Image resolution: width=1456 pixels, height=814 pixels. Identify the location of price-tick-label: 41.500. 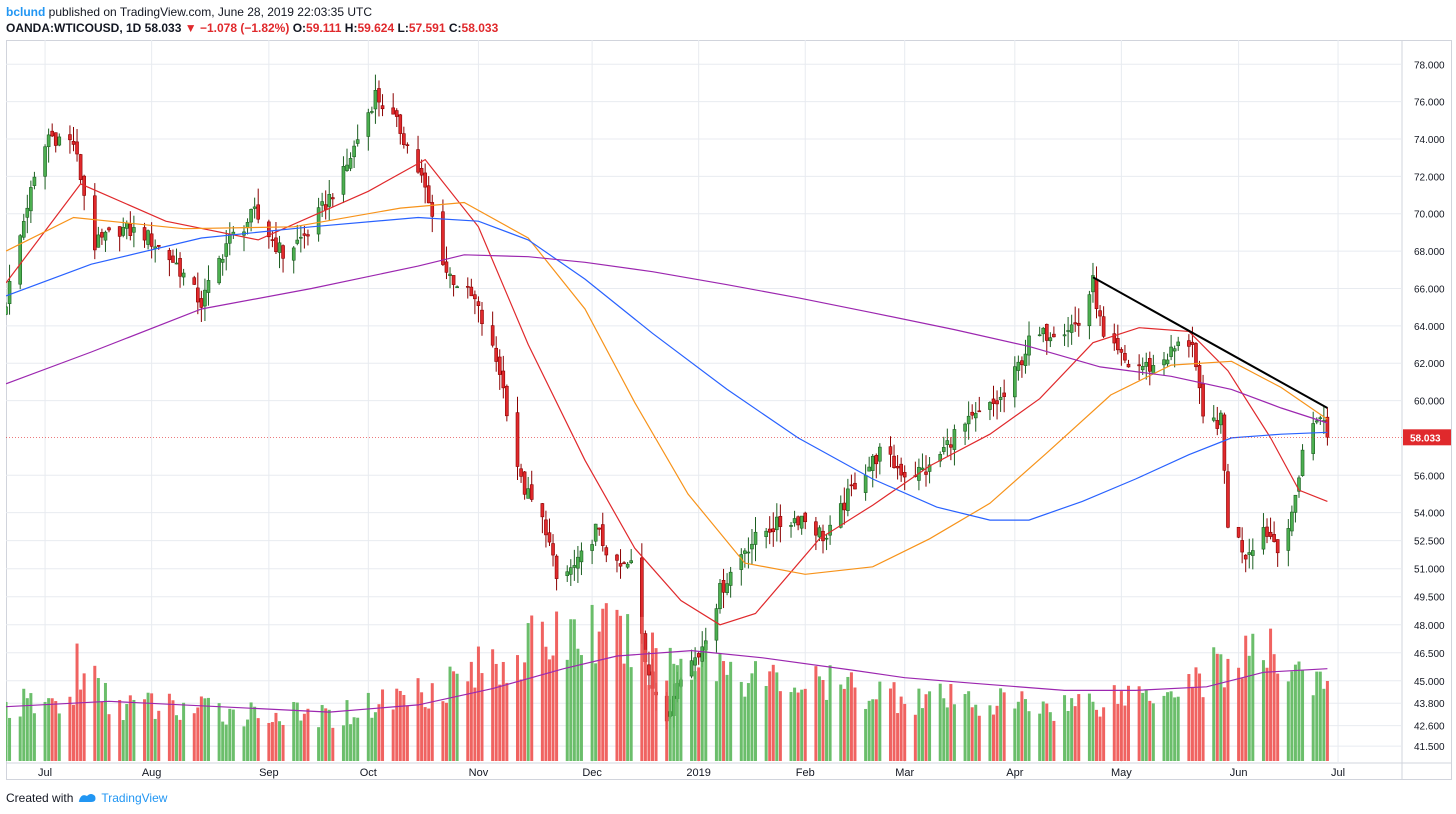
(1429, 747).